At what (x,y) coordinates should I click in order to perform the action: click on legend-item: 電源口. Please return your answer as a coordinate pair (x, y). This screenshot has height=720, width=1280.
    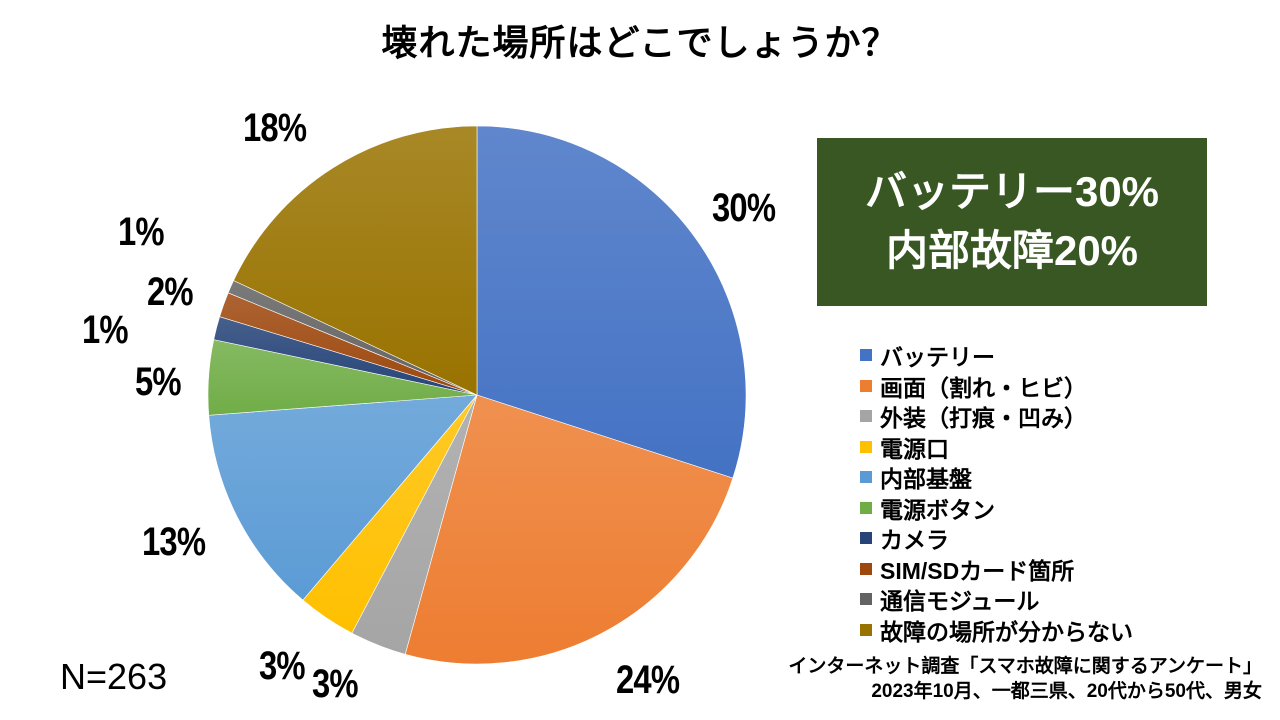
    Looking at the image, I should click on (996, 447).